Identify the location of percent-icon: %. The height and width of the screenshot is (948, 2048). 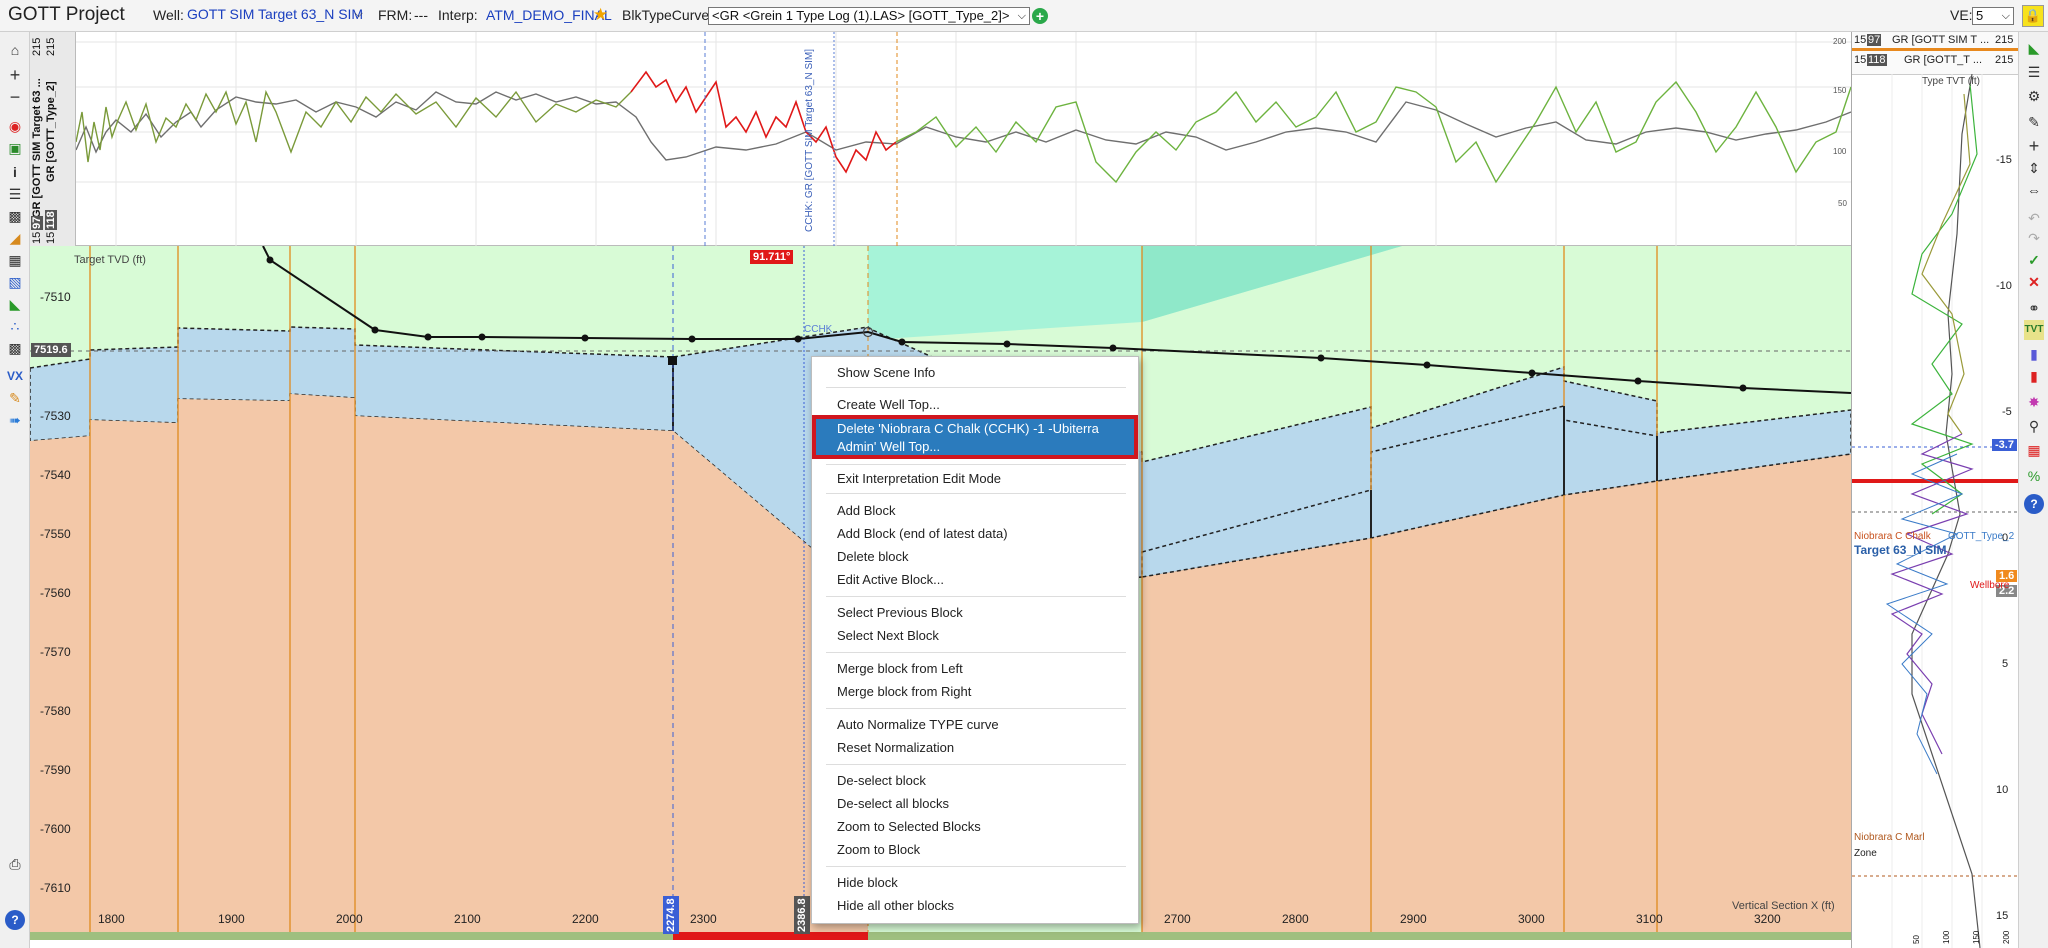
(2034, 476).